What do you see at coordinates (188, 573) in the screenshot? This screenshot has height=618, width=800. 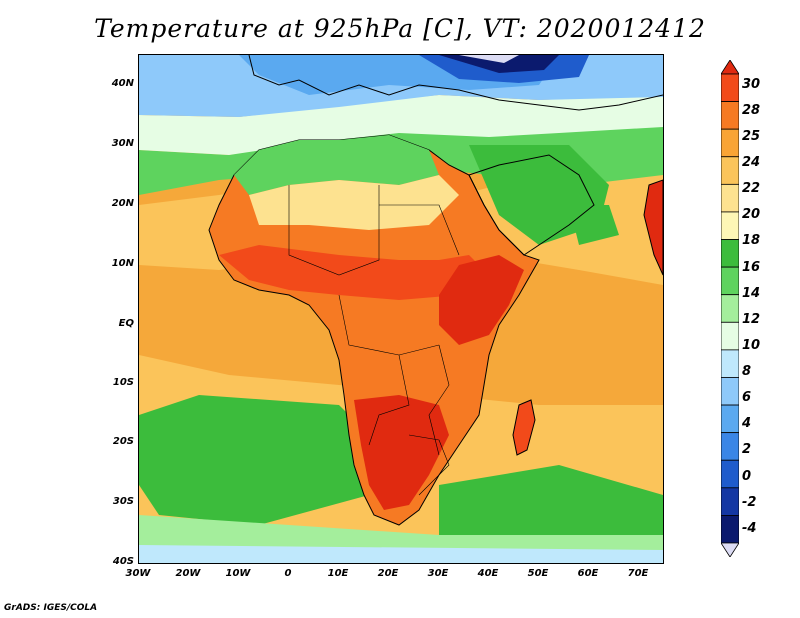 I see `lon-label-20w: 20W` at bounding box center [188, 573].